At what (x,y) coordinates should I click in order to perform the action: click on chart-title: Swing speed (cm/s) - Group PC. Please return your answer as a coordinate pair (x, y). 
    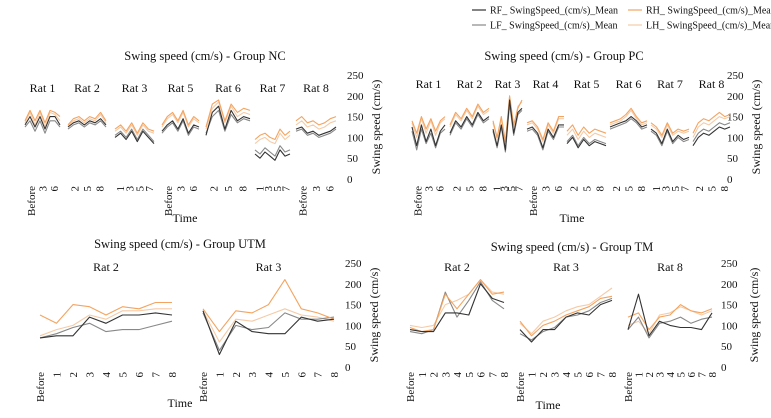
    Looking at the image, I should click on (563, 56).